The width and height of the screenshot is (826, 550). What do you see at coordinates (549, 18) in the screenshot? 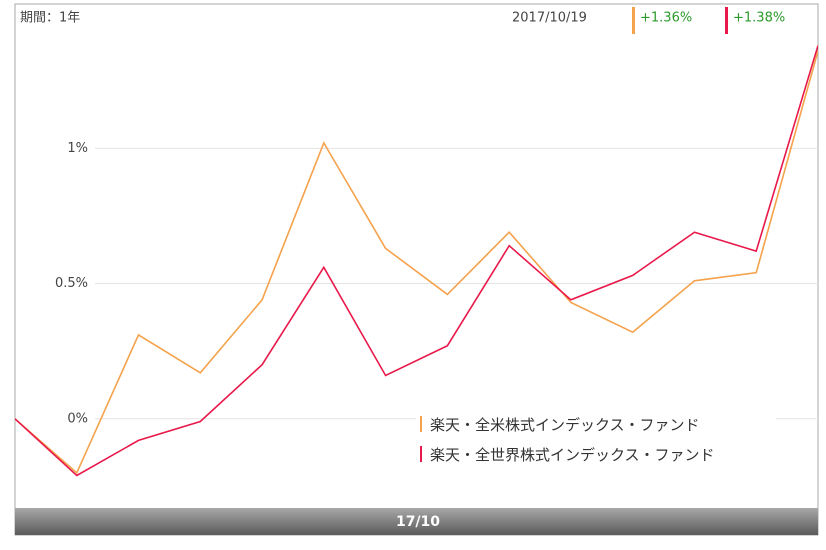
I see `date-label: 2017/10/19` at bounding box center [549, 18].